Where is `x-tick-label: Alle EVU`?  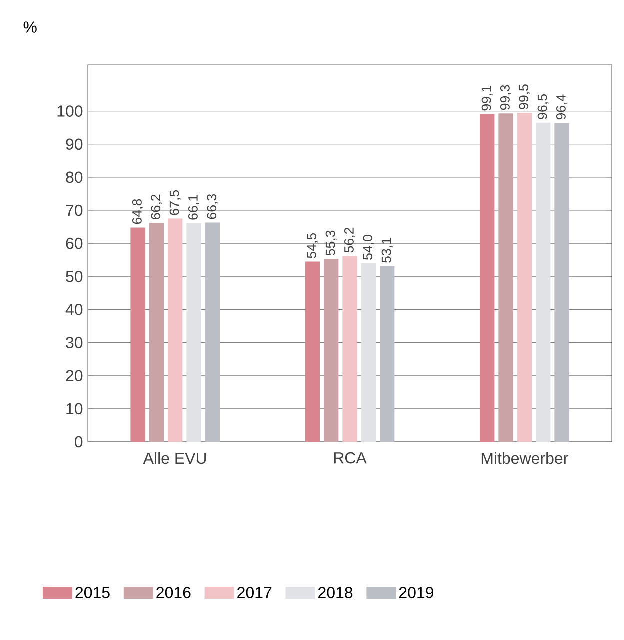 x-tick-label: Alle EVU is located at coordinates (174, 458).